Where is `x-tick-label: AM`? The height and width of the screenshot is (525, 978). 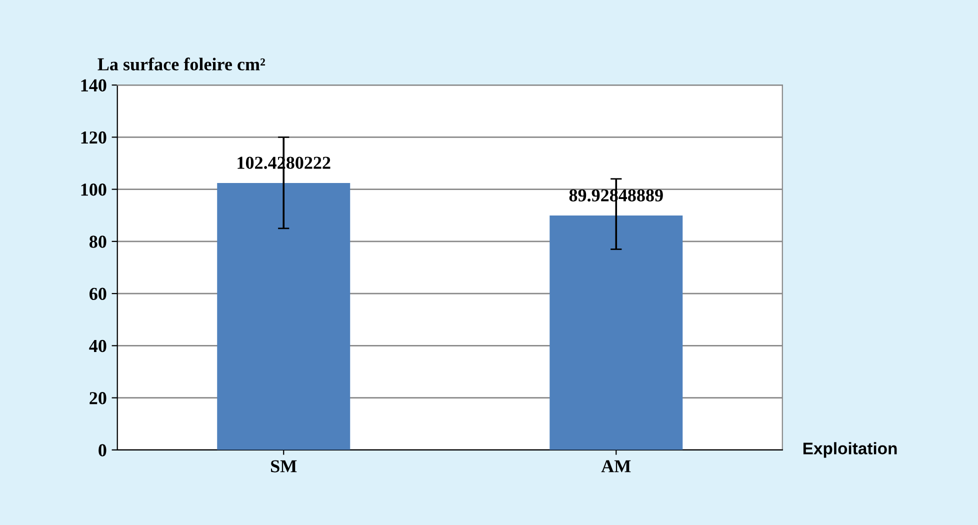
x-tick-label: AM is located at coordinates (616, 466).